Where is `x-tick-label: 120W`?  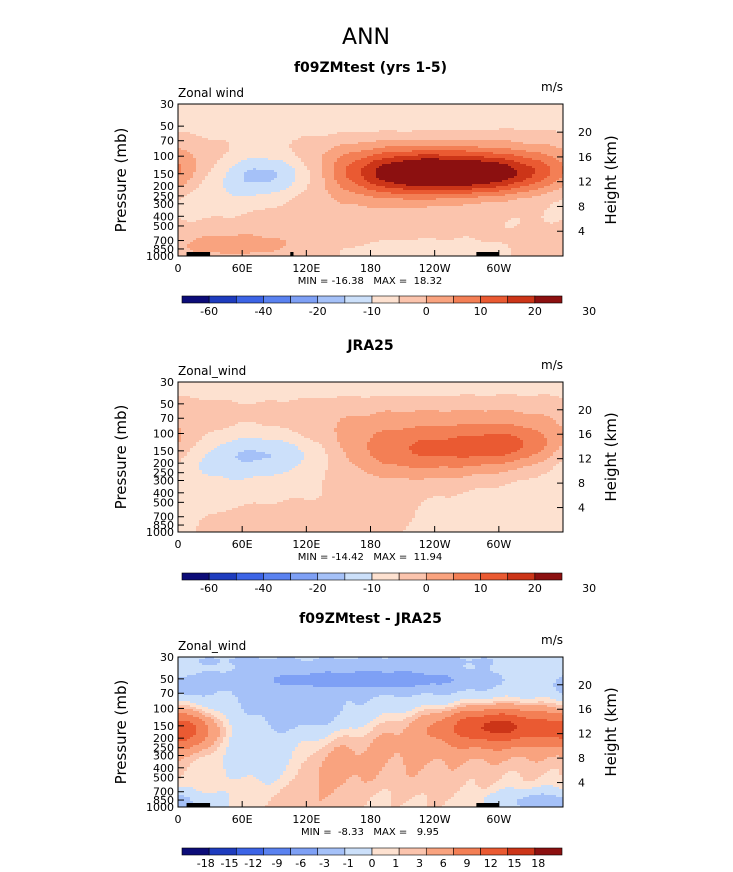
x-tick-label: 120W is located at coordinates (435, 268).